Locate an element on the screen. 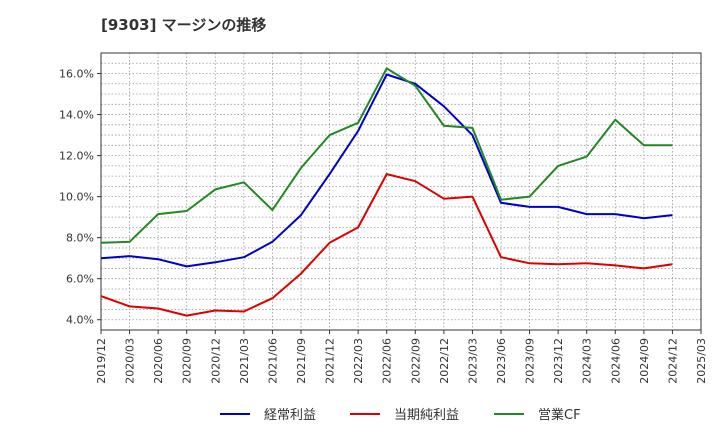 This screenshot has width=720, height=440. x-tick-label: 2024/03 is located at coordinates (587, 361).